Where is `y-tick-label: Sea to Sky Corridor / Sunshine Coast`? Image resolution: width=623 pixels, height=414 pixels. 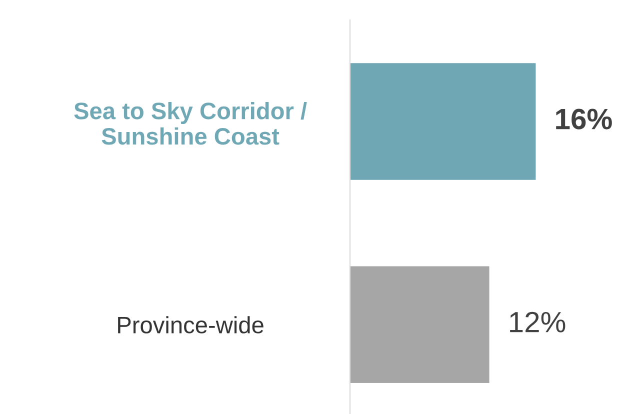
y-tick-label: Sea to Sky Corridor / Sunshine Coast is located at coordinates (190, 123).